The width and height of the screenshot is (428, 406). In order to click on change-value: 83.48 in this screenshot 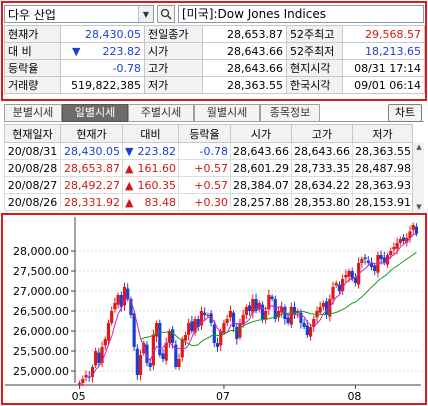, I will do `click(160, 202)`.